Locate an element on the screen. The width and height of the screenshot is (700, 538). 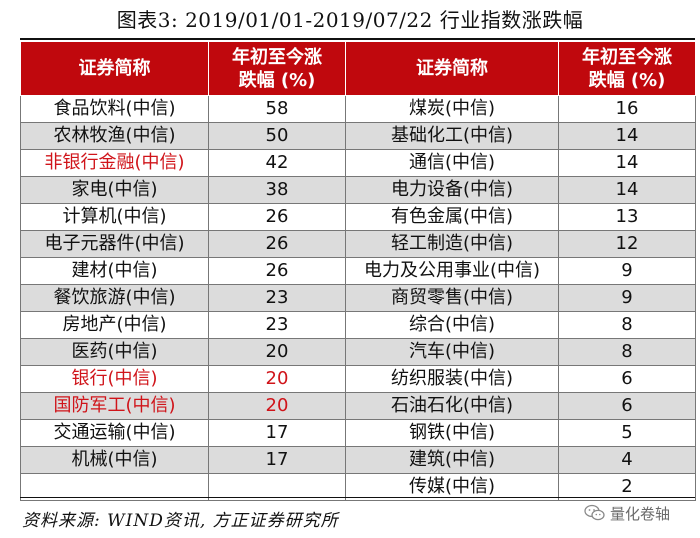
right-name-cell: 电力及公用事业(中信) is located at coordinates (452, 271).